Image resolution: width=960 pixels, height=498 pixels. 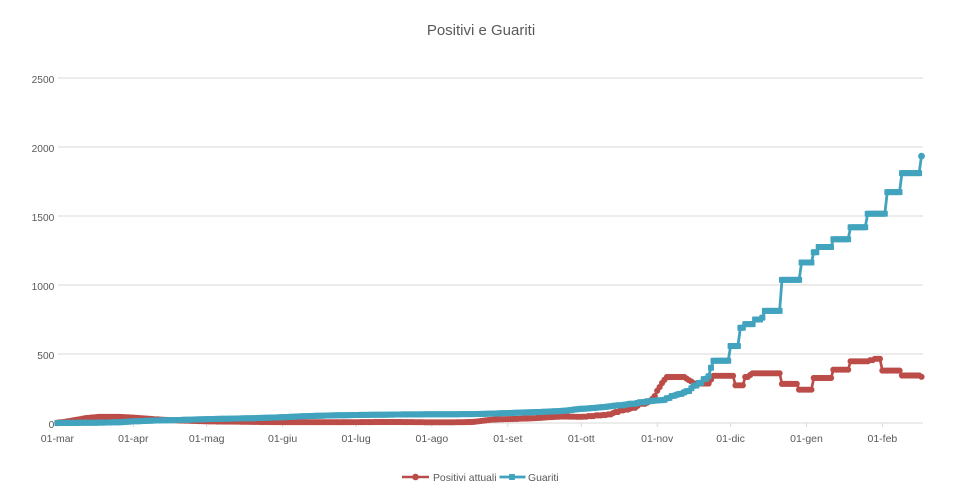 What do you see at coordinates (432, 439) in the screenshot?
I see `svg-text: 01-ago` at bounding box center [432, 439].